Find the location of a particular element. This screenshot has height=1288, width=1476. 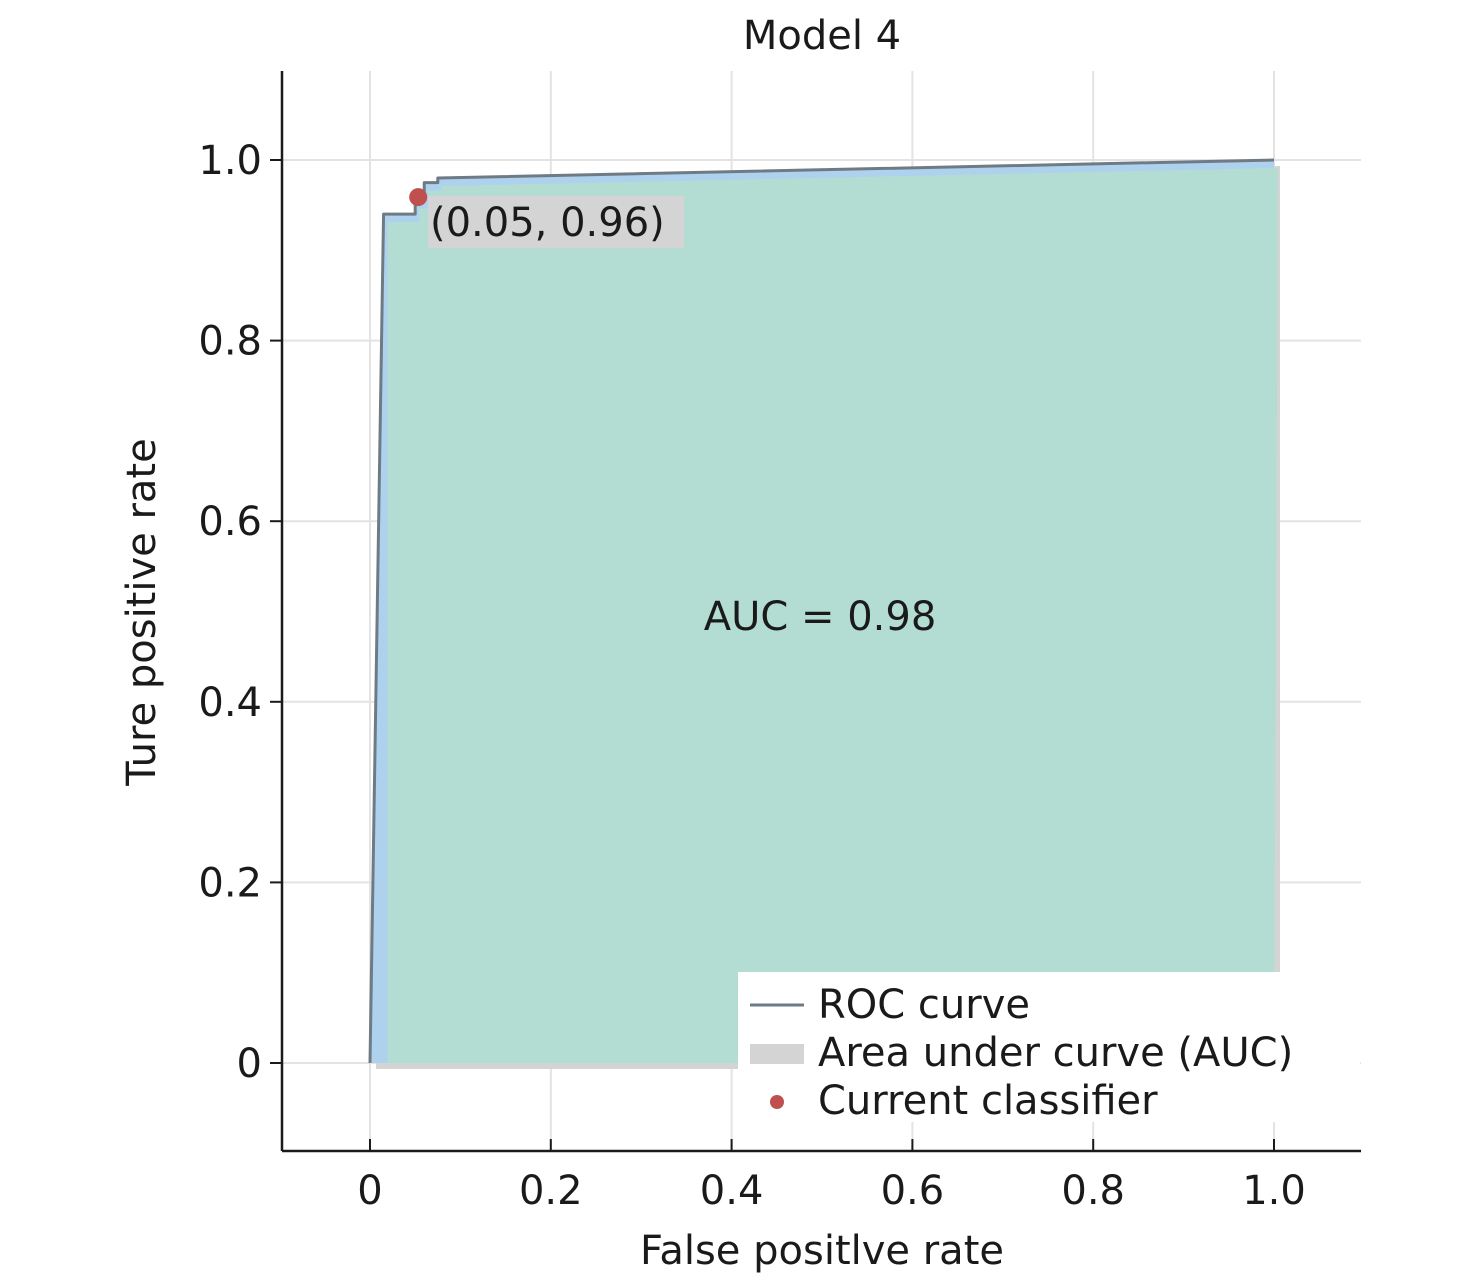

y-axis-title: Ture positive rate is located at coordinates (142, 612).